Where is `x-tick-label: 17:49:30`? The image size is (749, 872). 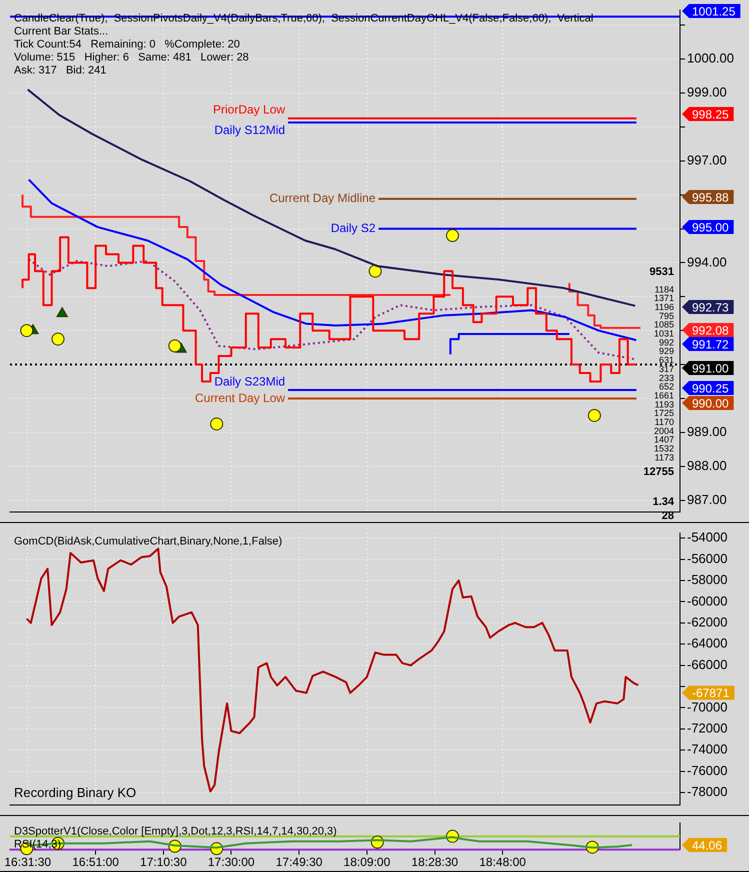
x-tick-label: 17:49:30 is located at coordinates (299, 862).